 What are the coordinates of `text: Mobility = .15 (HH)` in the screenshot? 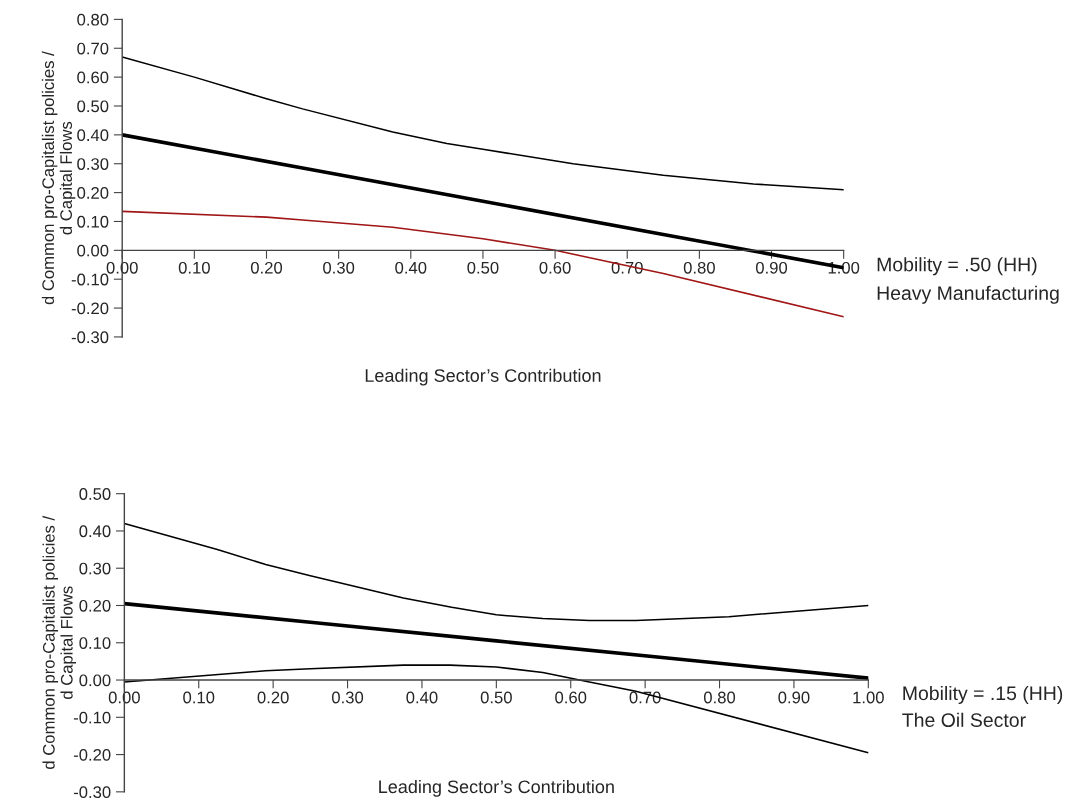 It's located at (983, 694).